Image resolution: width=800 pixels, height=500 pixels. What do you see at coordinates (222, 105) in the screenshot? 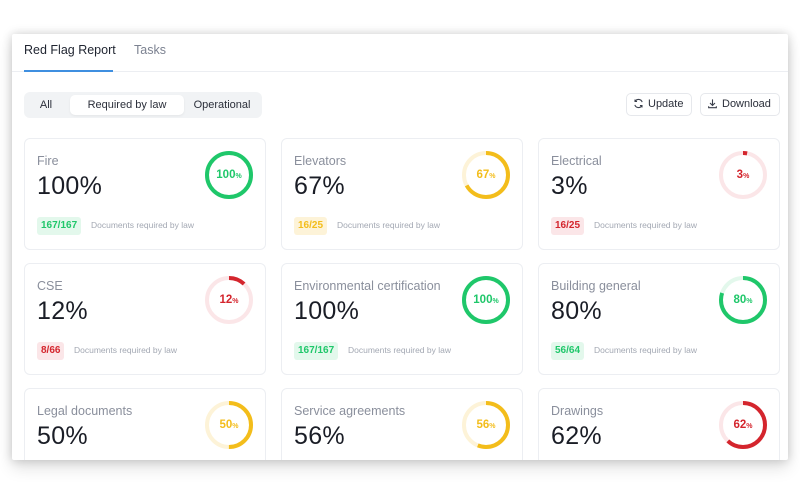
I see `filter-operational: Operational` at bounding box center [222, 105].